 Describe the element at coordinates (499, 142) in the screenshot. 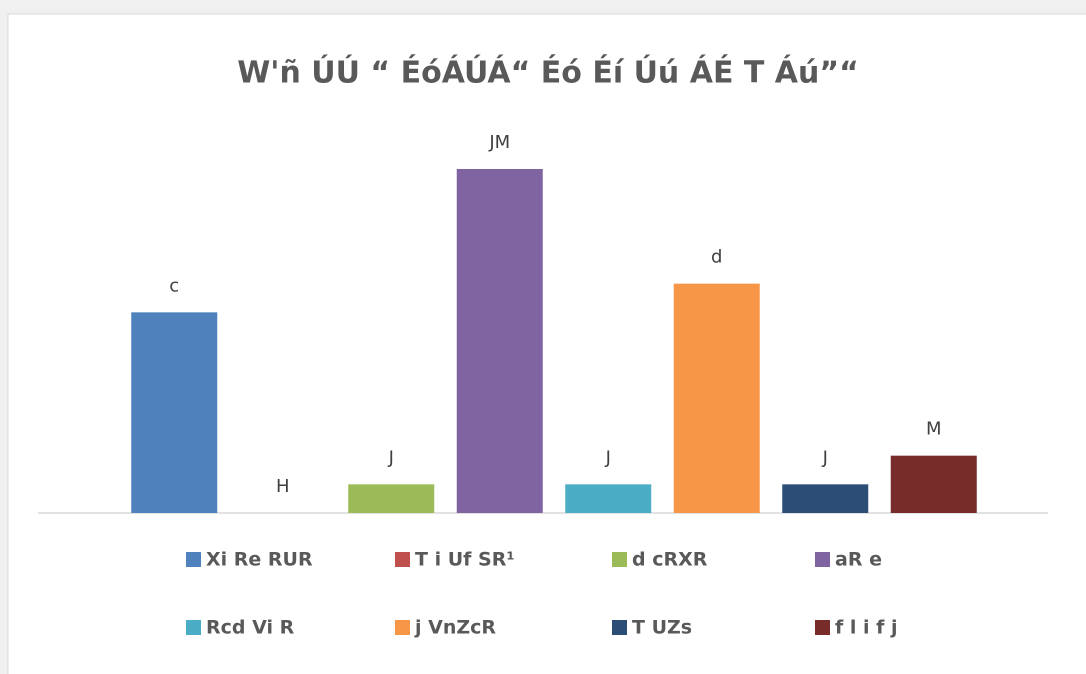

I see `data-label: JM` at that location.